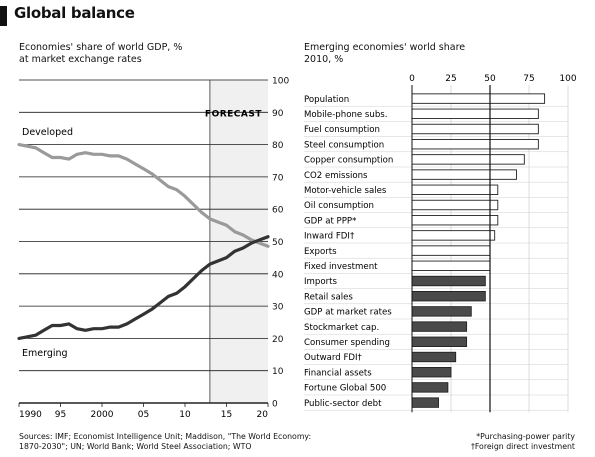 Image resolution: width=595 pixels, height=457 pixels. What do you see at coordinates (324, 59) in the screenshot?
I see `right-chart-subtitle-line2: 2010, %` at bounding box center [324, 59].